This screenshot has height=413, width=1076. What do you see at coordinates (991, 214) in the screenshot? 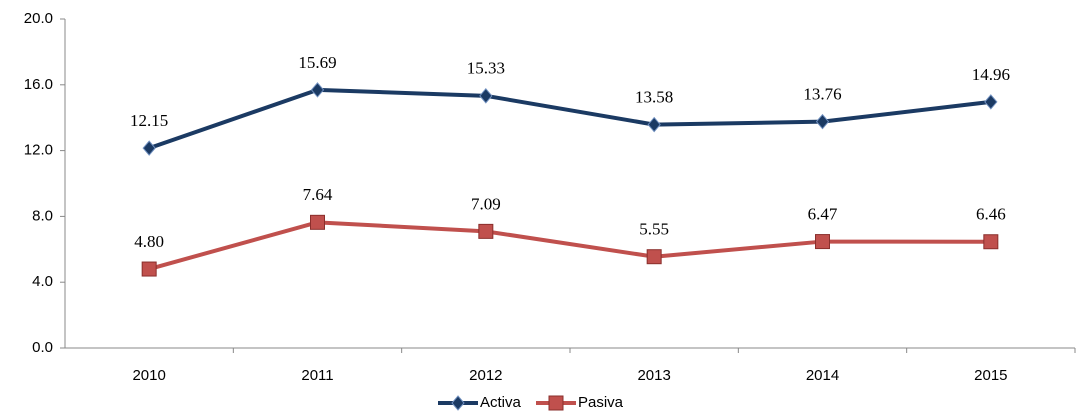
I see `data-label: 6.46` at bounding box center [991, 214].